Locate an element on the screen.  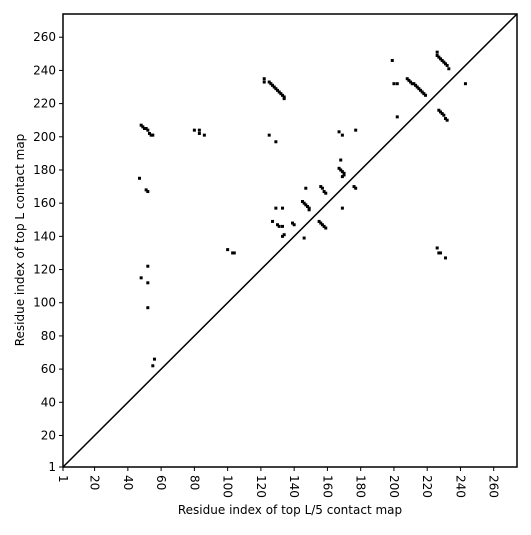
y-axis-label: Residue index of top L contact map is located at coordinates (20, 240).